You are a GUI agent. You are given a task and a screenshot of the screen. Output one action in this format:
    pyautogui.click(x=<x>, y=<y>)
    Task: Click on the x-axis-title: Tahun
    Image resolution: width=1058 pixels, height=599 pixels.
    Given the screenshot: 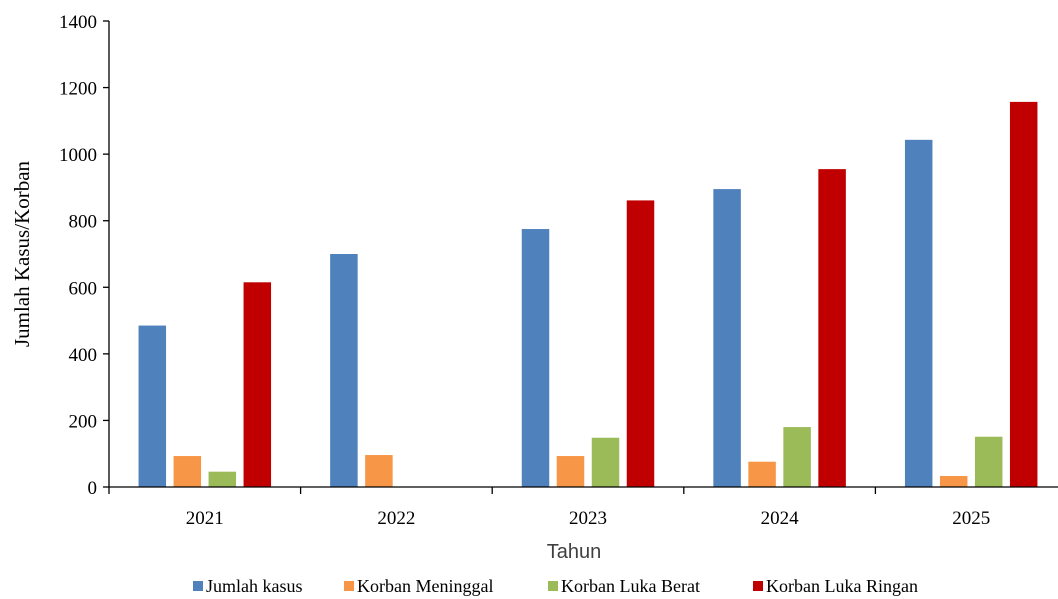 What is the action you would take?
    pyautogui.click(x=574, y=552)
    